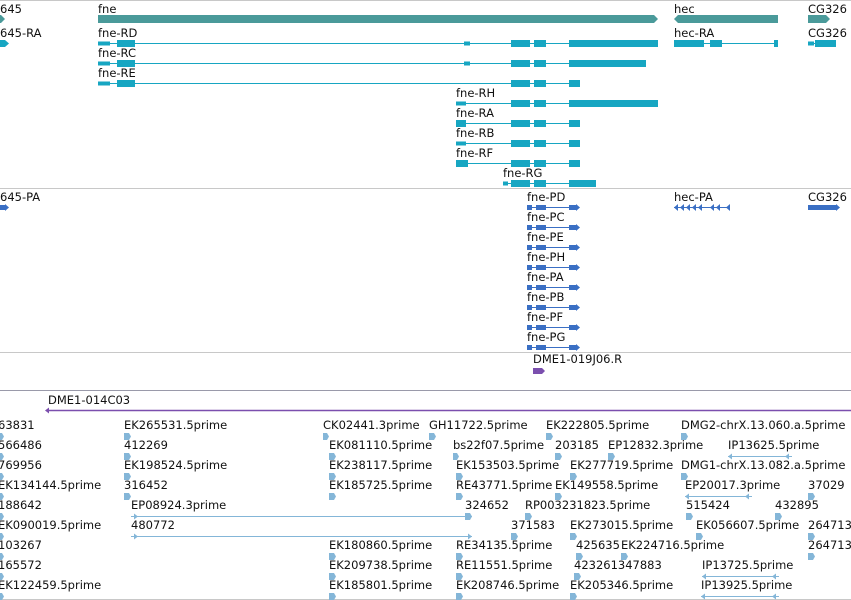  I want to click on est-re34135-5prime: RE34135.5prime, so click(504, 549).